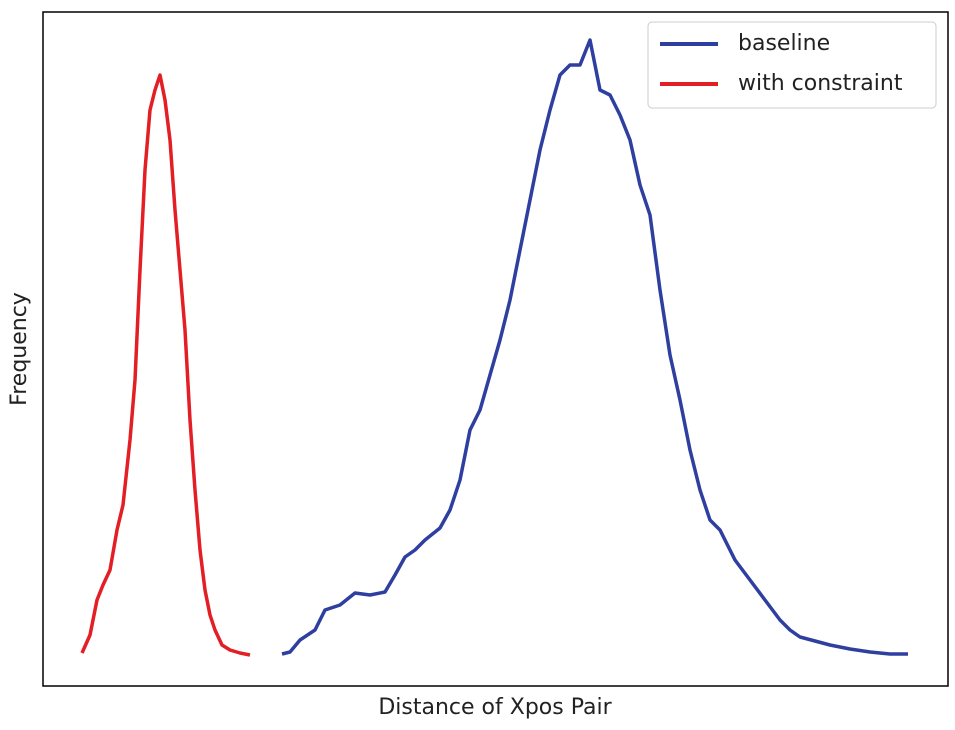 Image resolution: width=955 pixels, height=730 pixels. Describe the element at coordinates (784, 43) in the screenshot. I see `legend-label: baseline` at that location.